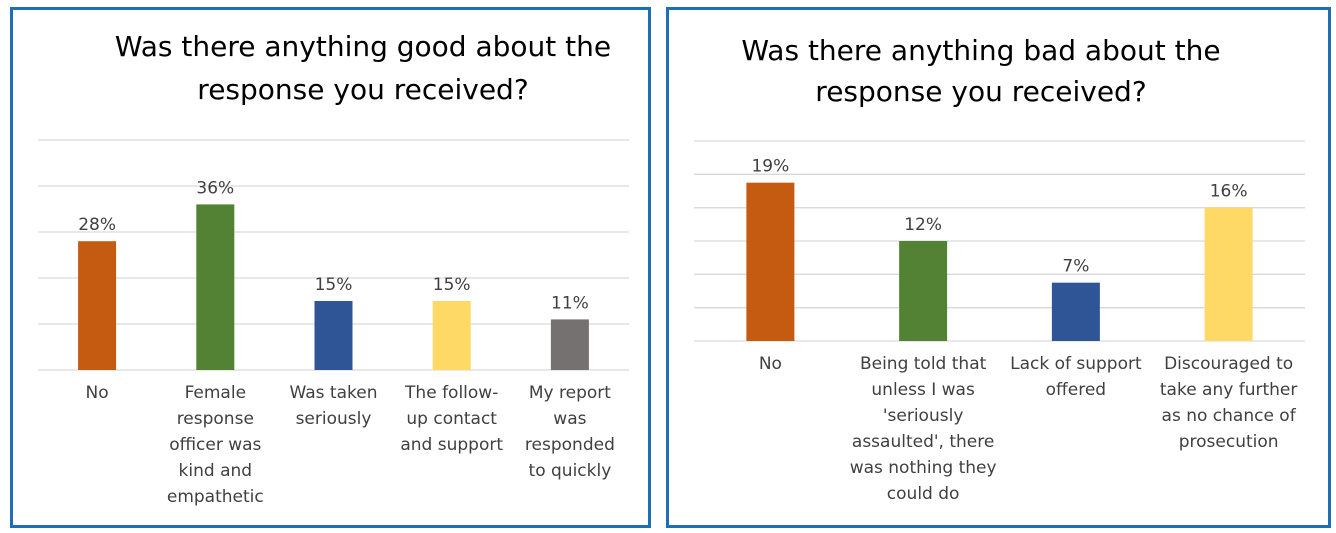 Image resolution: width=1336 pixels, height=533 pixels. Describe the element at coordinates (334, 406) in the screenshot. I see `category-label: Was taken seriously` at that location.